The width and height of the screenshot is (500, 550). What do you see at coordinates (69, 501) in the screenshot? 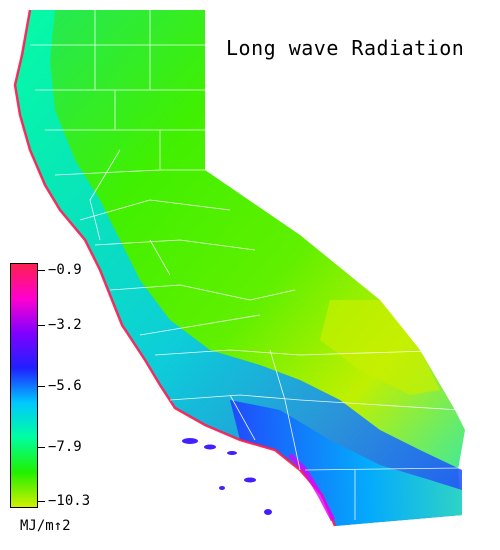
I see `legend-label-min: −10.3` at bounding box center [69, 501].